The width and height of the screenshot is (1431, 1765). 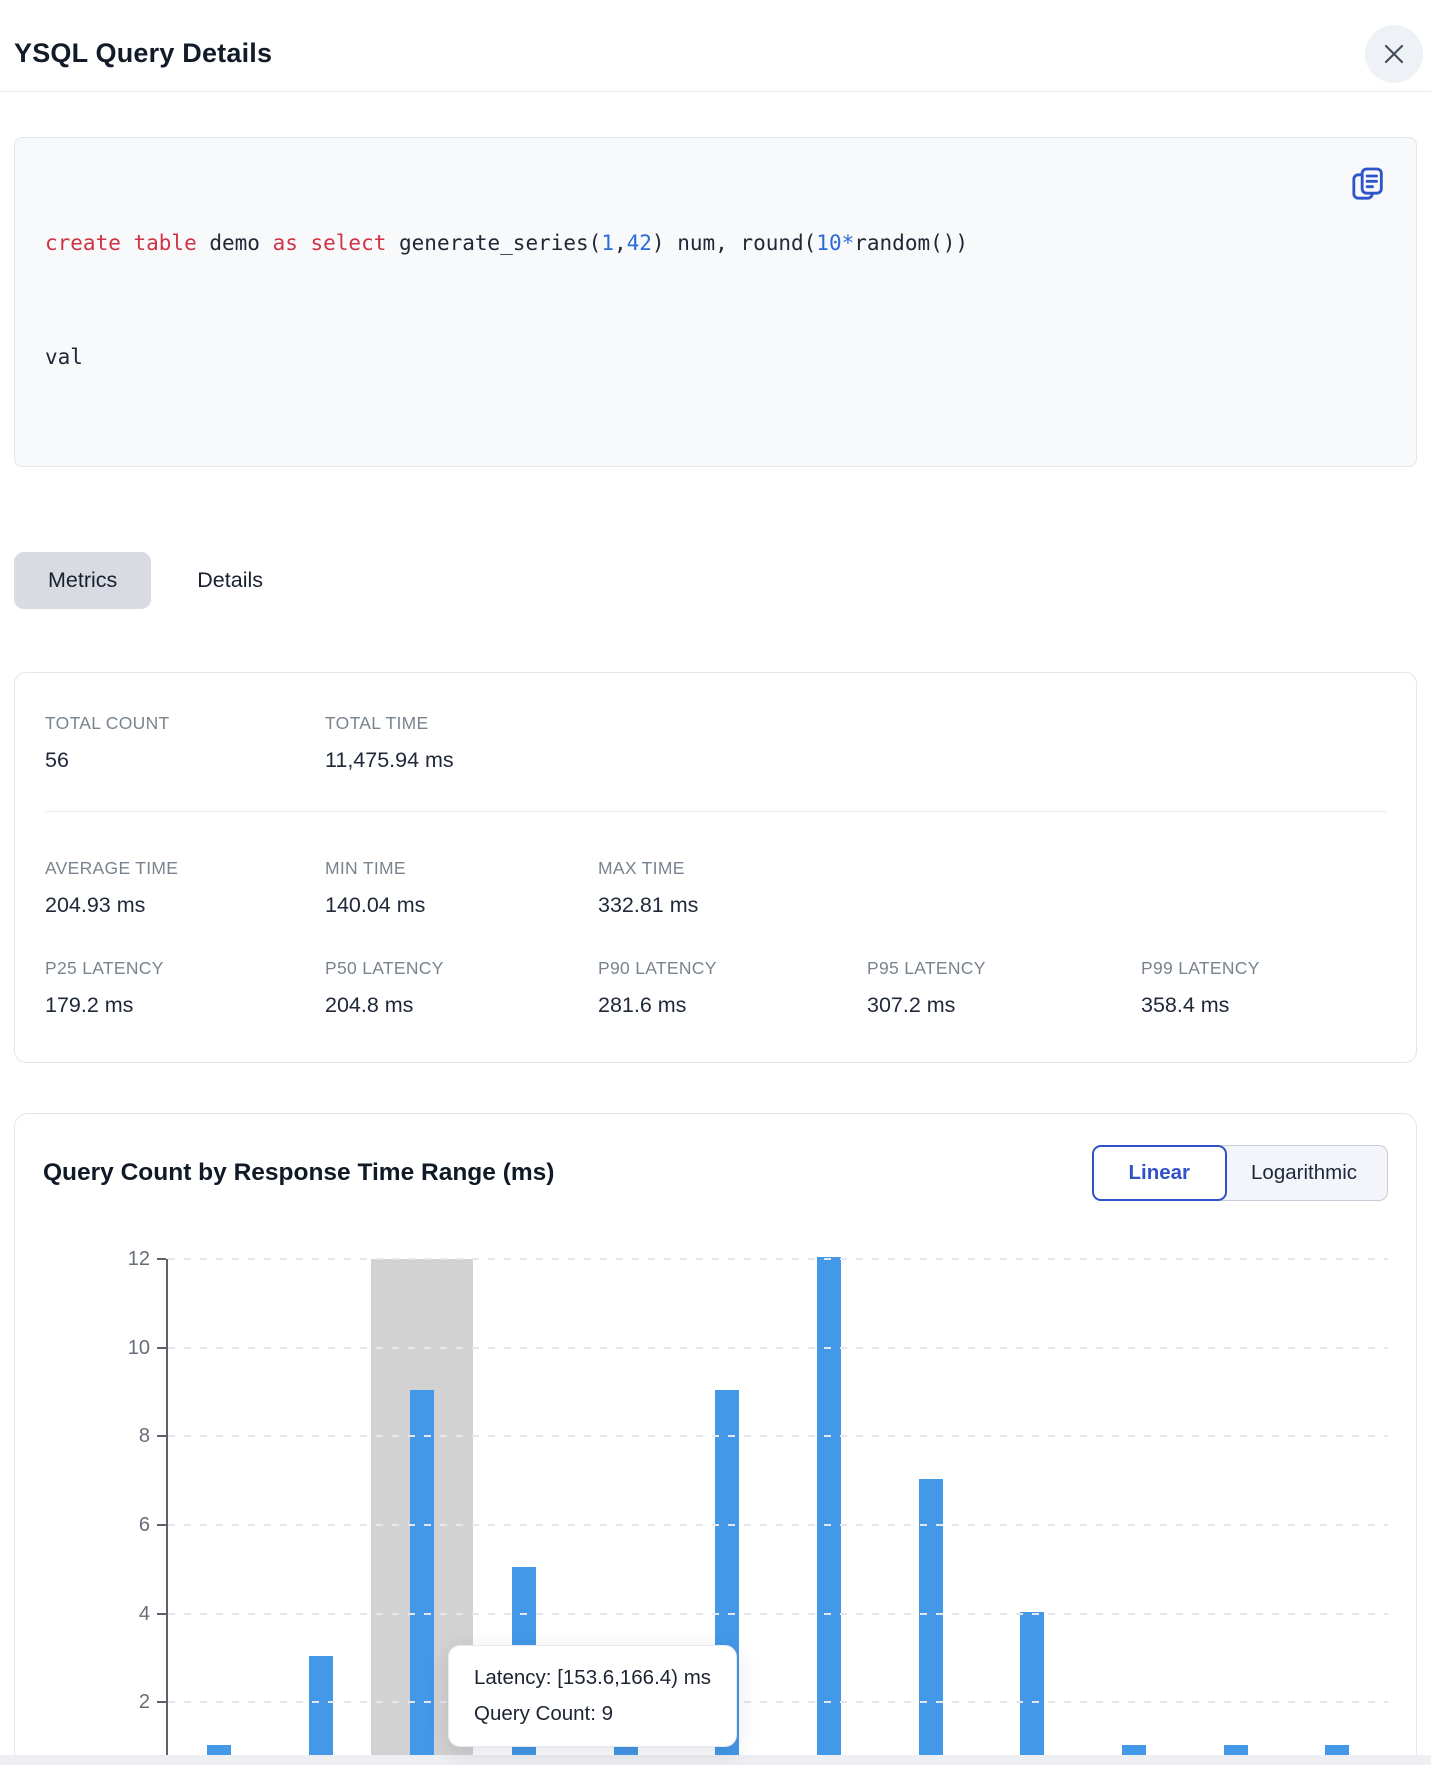 What do you see at coordinates (144, 1436) in the screenshot?
I see `y-axis-label: 8` at bounding box center [144, 1436].